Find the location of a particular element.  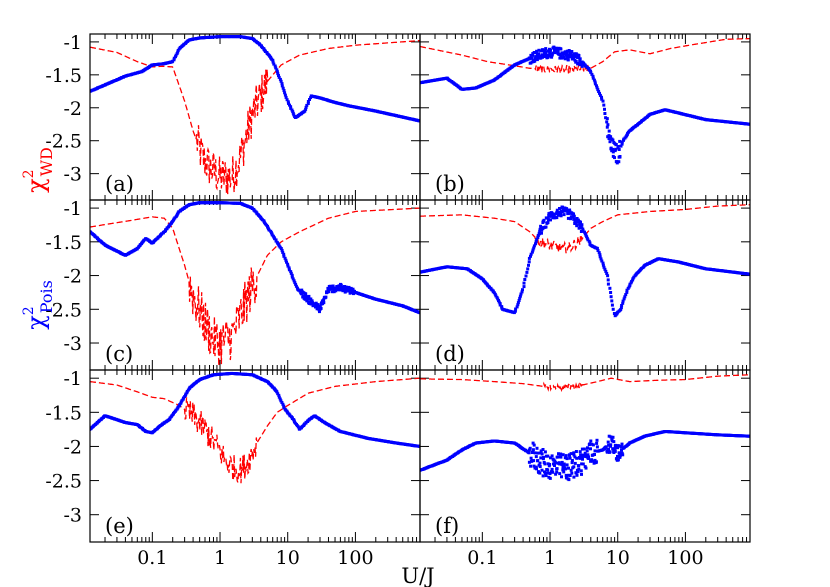

x-tick-label: 0.1 is located at coordinates (482, 558).